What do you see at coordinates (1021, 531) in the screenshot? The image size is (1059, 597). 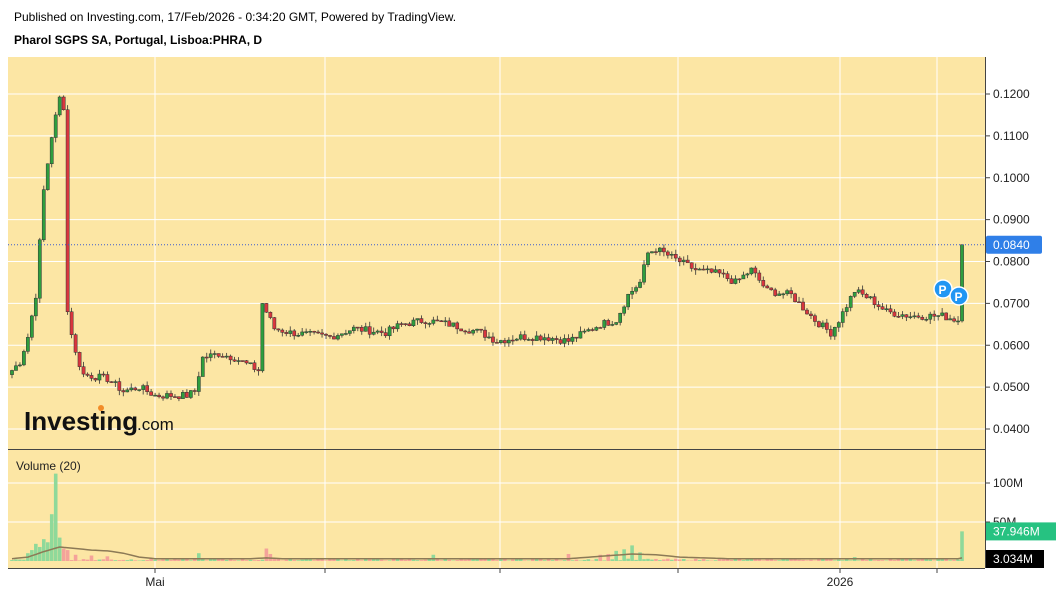 I see `last-volume-badge: 37.946M` at bounding box center [1021, 531].